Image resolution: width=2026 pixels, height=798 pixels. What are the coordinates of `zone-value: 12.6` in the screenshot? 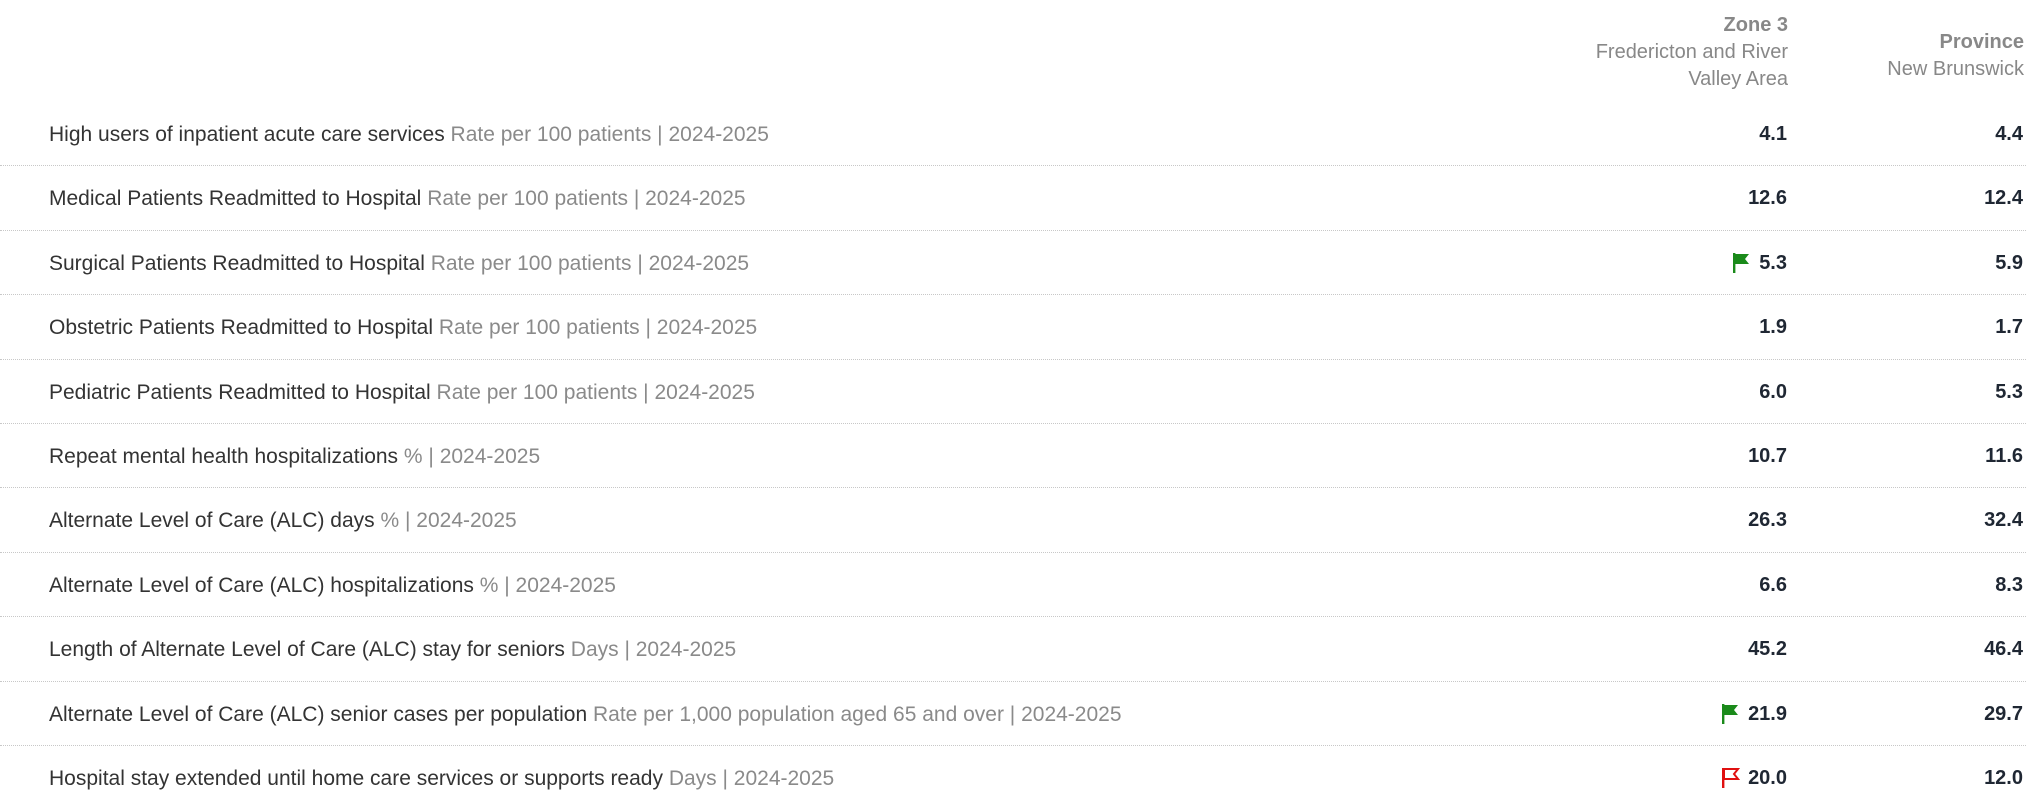 It's located at (1767, 198).